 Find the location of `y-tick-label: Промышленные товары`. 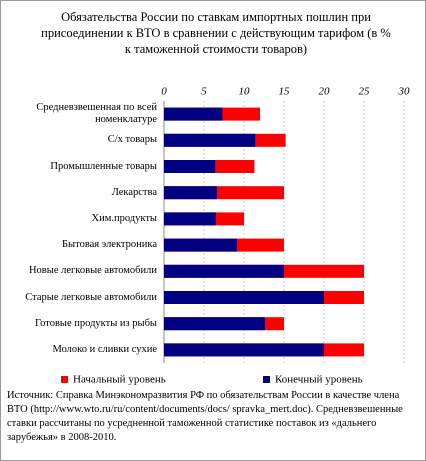

y-tick-label: Промышленные товары is located at coordinates (103, 166).